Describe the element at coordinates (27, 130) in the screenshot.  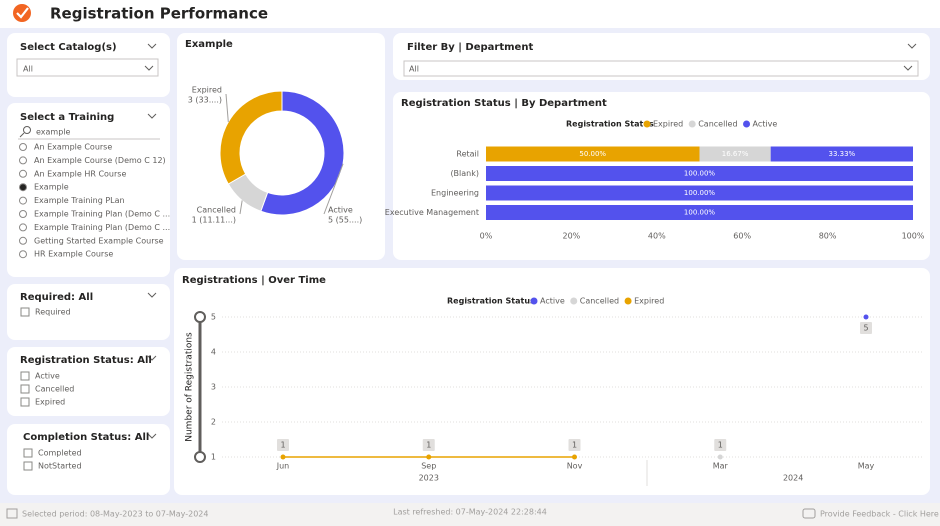
I see `search-icon` at that location.